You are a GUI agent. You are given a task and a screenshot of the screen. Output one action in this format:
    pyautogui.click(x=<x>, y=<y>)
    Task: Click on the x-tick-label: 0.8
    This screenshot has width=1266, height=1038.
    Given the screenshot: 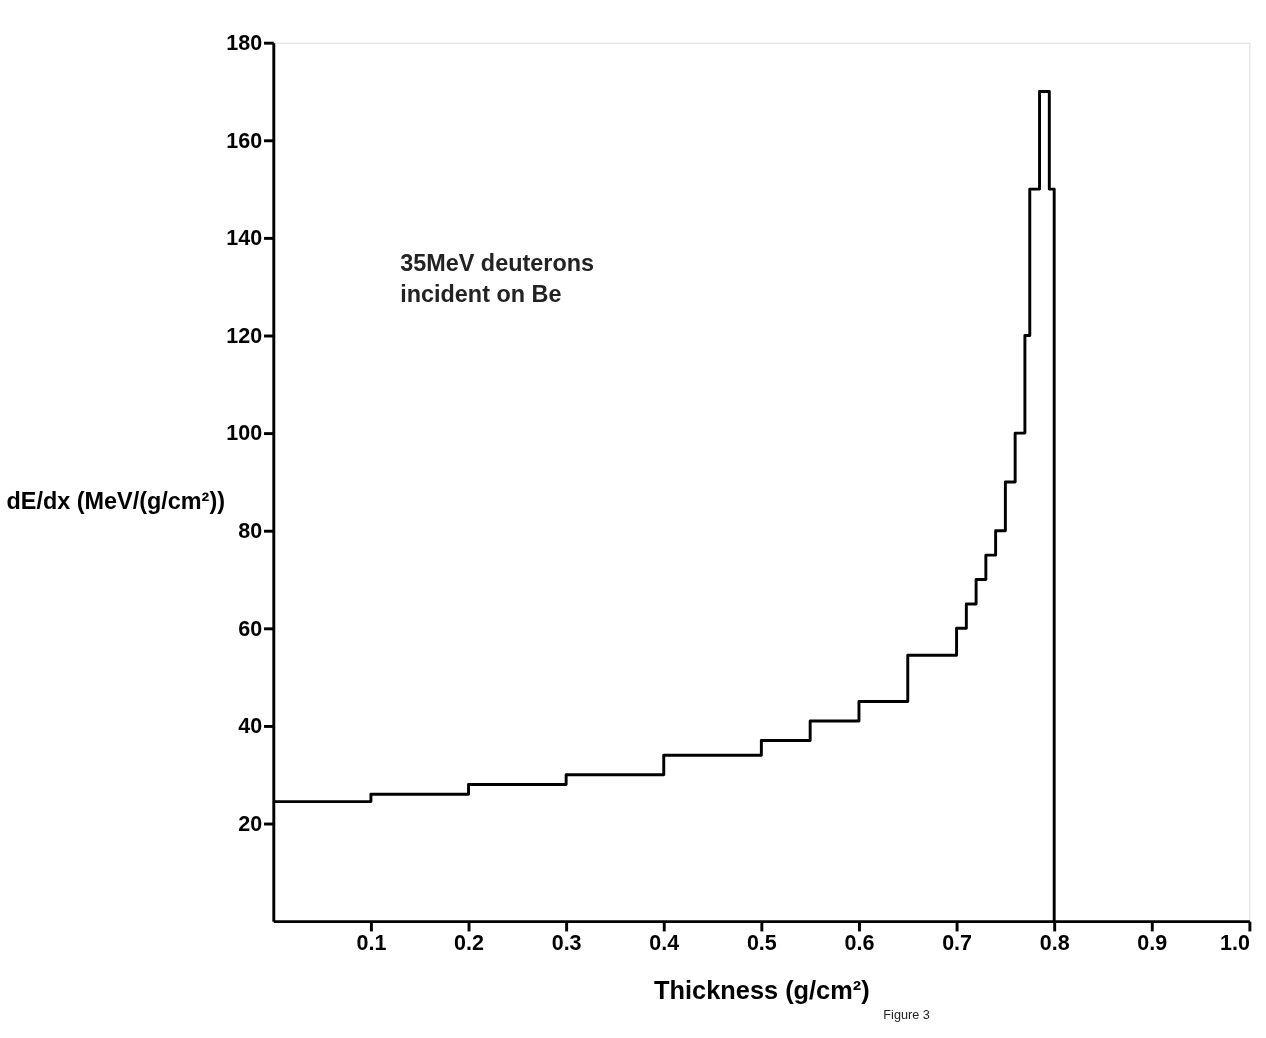 What is the action you would take?
    pyautogui.click(x=1054, y=942)
    